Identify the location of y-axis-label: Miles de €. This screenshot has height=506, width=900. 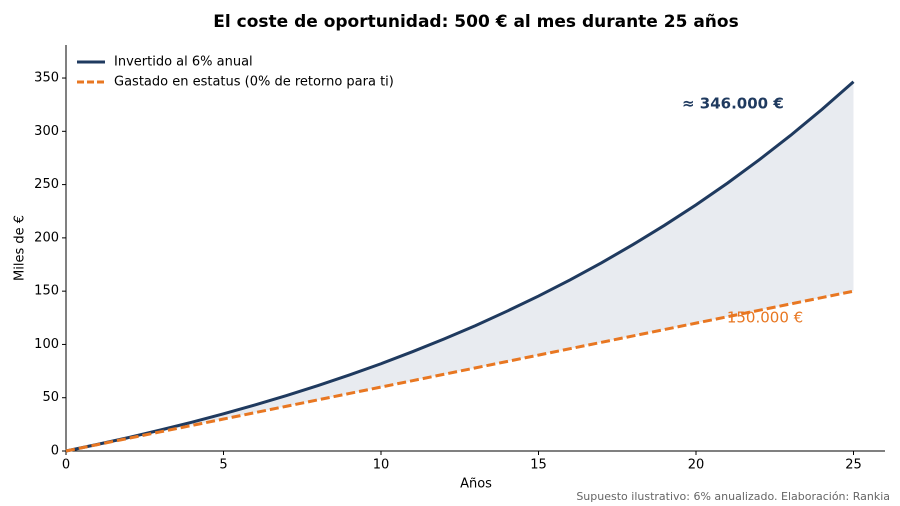
(20, 248).